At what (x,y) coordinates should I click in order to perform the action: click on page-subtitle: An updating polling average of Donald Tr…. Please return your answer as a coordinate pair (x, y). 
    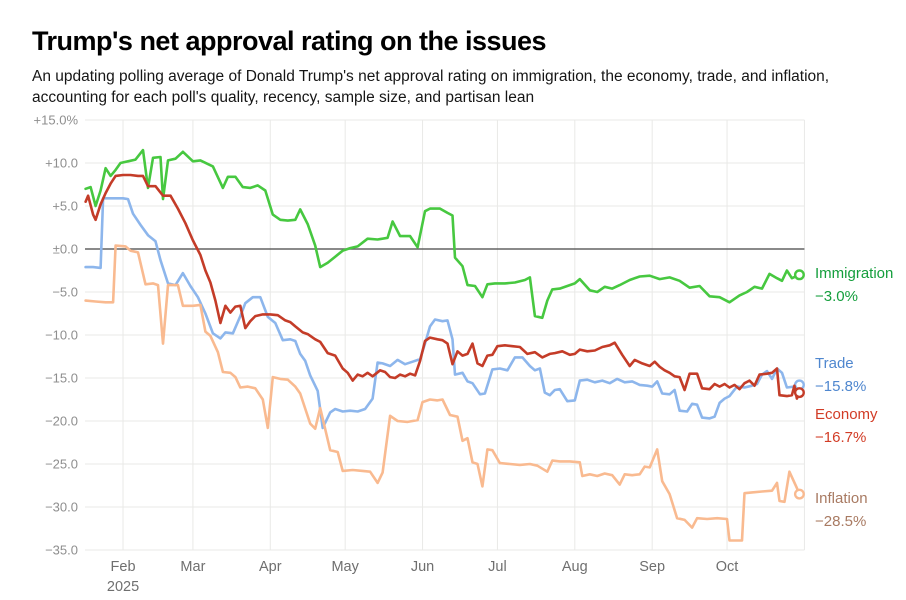
    Looking at the image, I should click on (431, 86).